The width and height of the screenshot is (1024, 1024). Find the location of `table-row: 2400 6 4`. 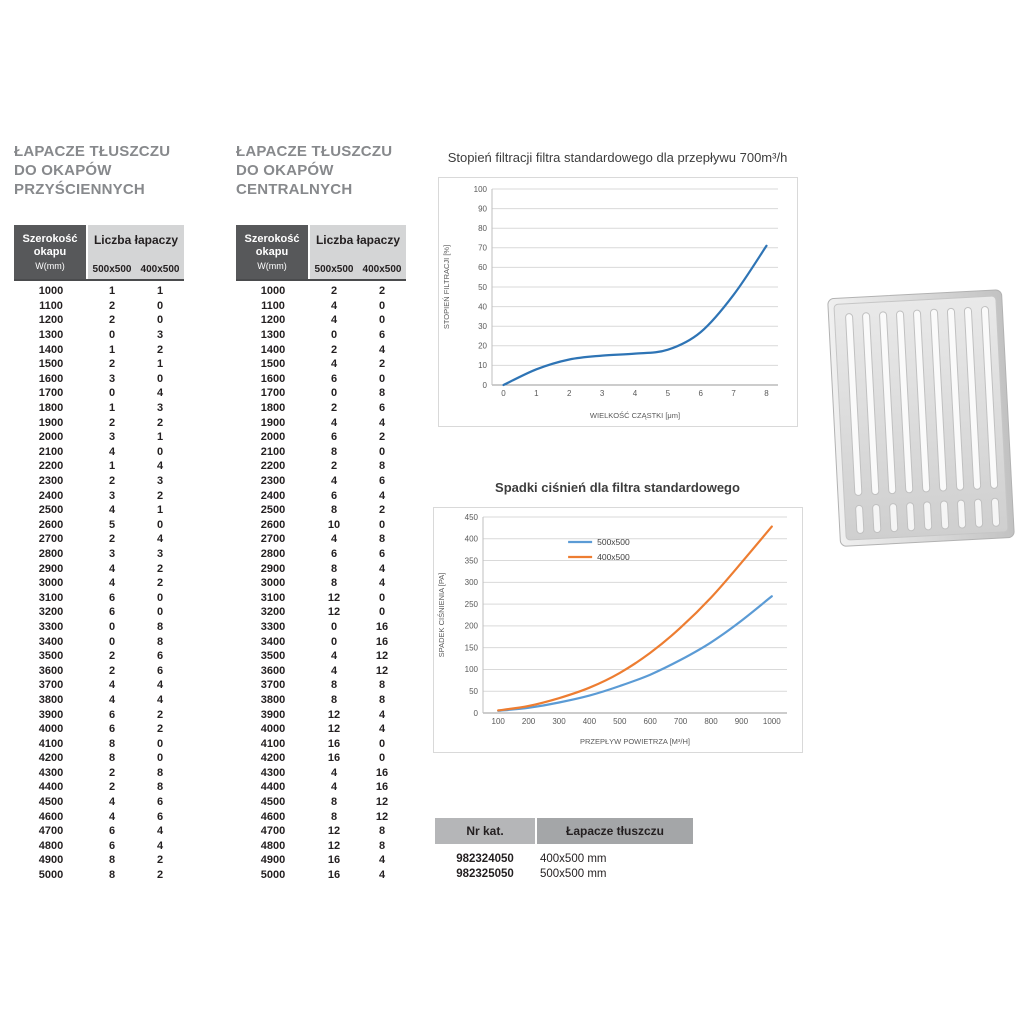

table-row: 2400 6 4 is located at coordinates (321, 495).